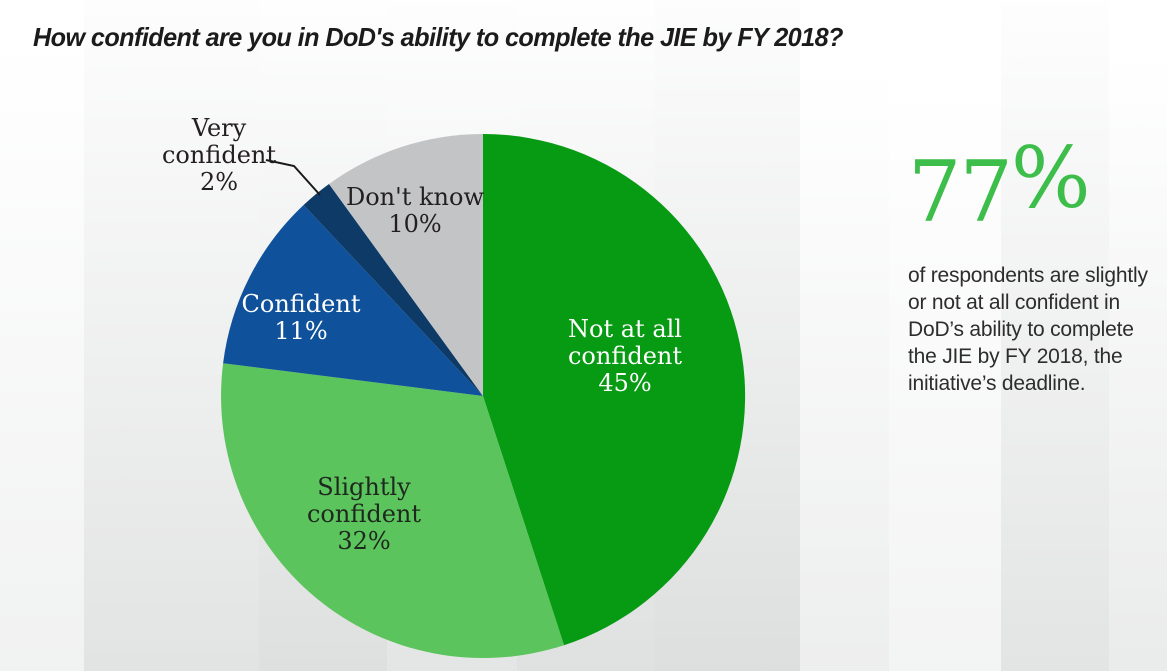  I want to click on pie-label-very-confident: Very confident 2%, so click(219, 155).